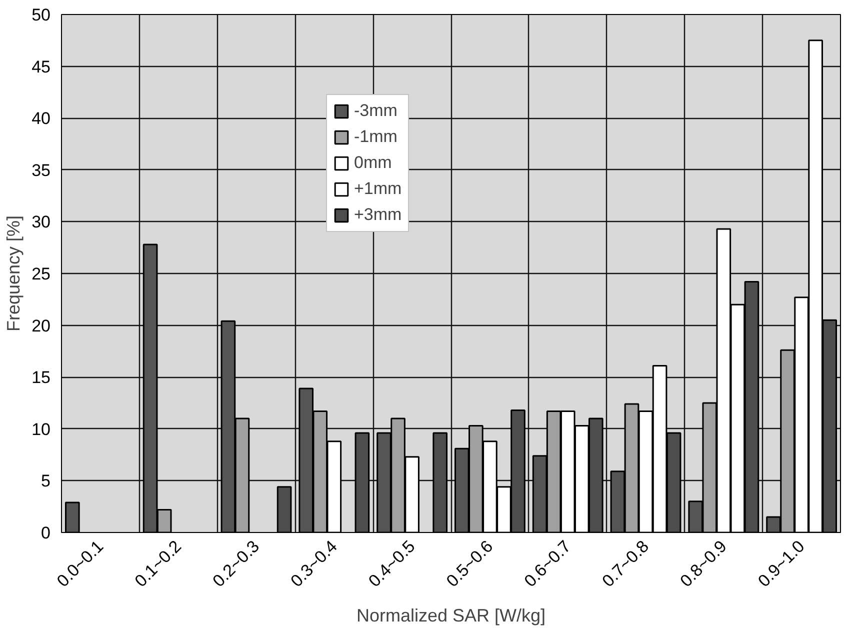 The width and height of the screenshot is (844, 628). What do you see at coordinates (46, 481) in the screenshot?
I see `y-tick-label: 5` at bounding box center [46, 481].